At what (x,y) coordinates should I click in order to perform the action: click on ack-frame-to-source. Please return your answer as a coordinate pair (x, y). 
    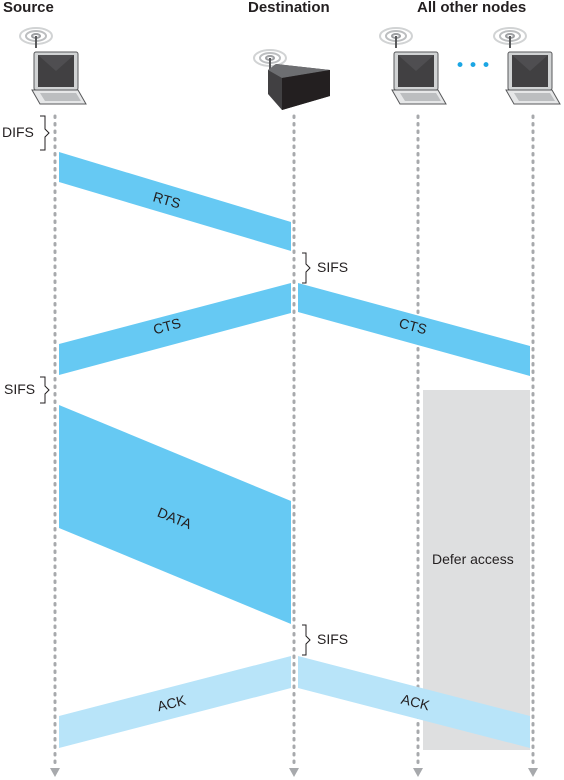
    Looking at the image, I should click on (175, 702).